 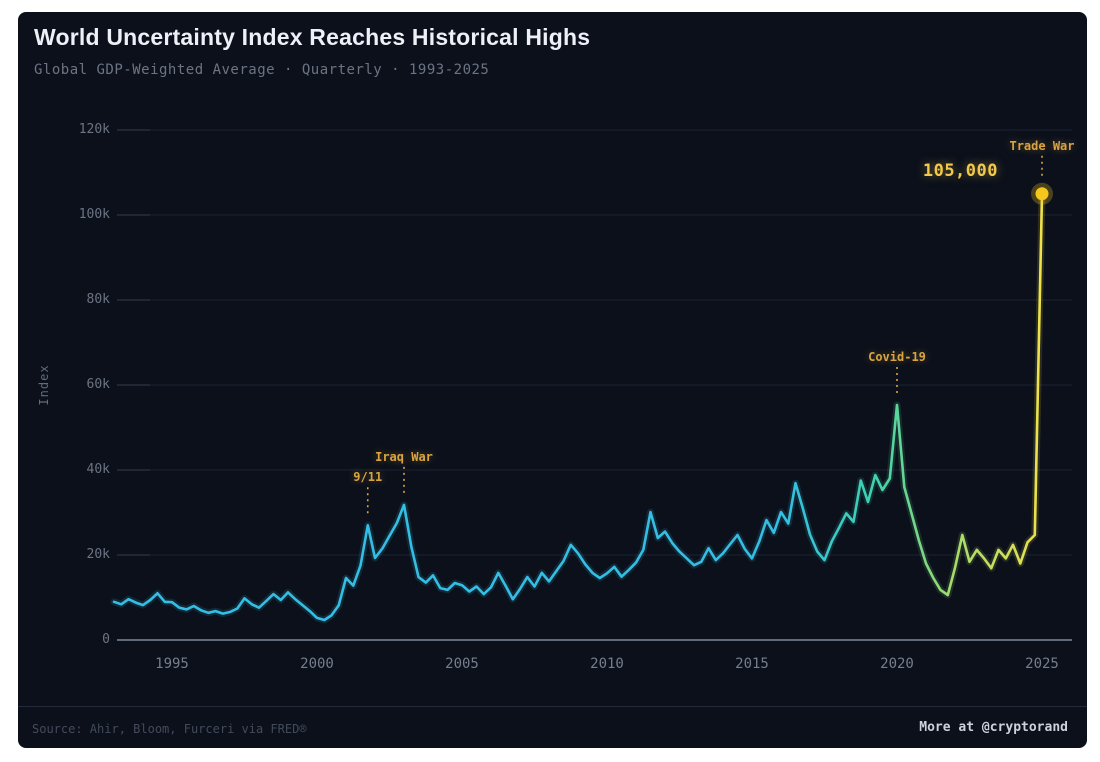 I want to click on annotation-label-9-11: 9/11, so click(x=368, y=477).